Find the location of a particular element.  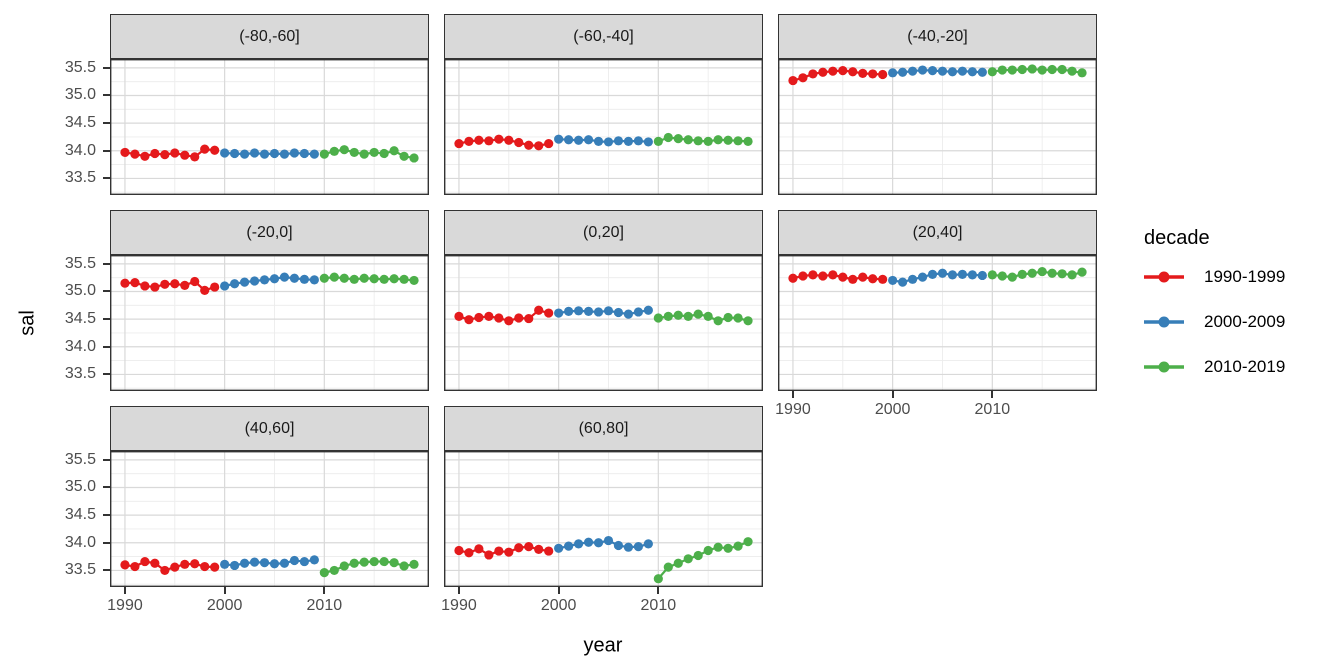

y-tick-label: 35.0 is located at coordinates (80, 487).